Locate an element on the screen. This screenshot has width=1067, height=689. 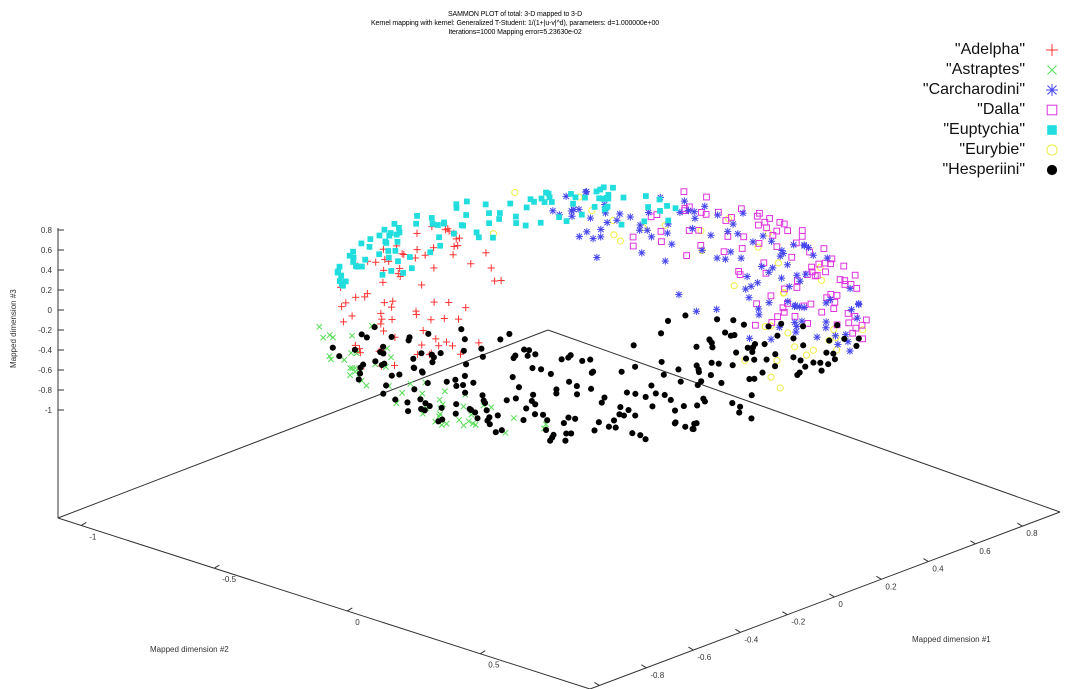
y-tick-mark is located at coordinates (84, 524).